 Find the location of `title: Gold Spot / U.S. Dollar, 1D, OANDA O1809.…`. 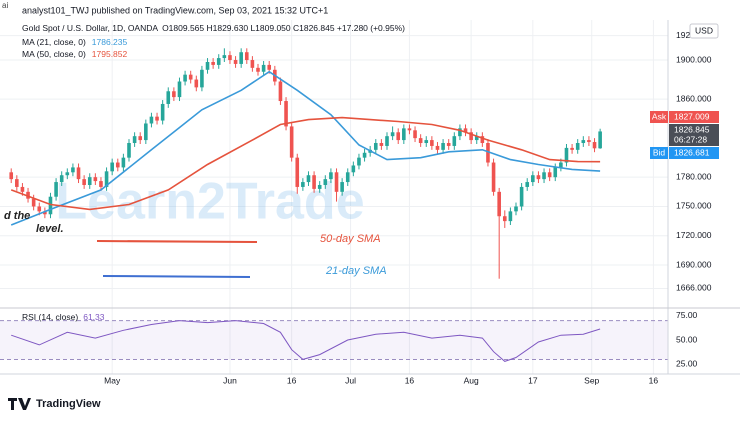

title: Gold Spot / U.S. Dollar, 1D, OANDA O1809.… is located at coordinates (213, 28).